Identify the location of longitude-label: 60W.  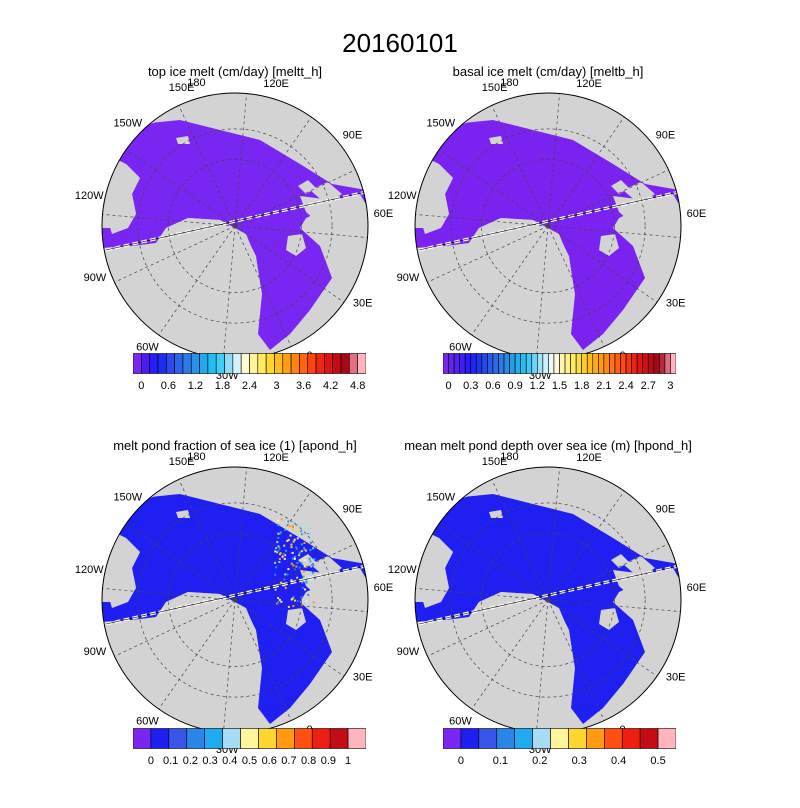
(147, 348).